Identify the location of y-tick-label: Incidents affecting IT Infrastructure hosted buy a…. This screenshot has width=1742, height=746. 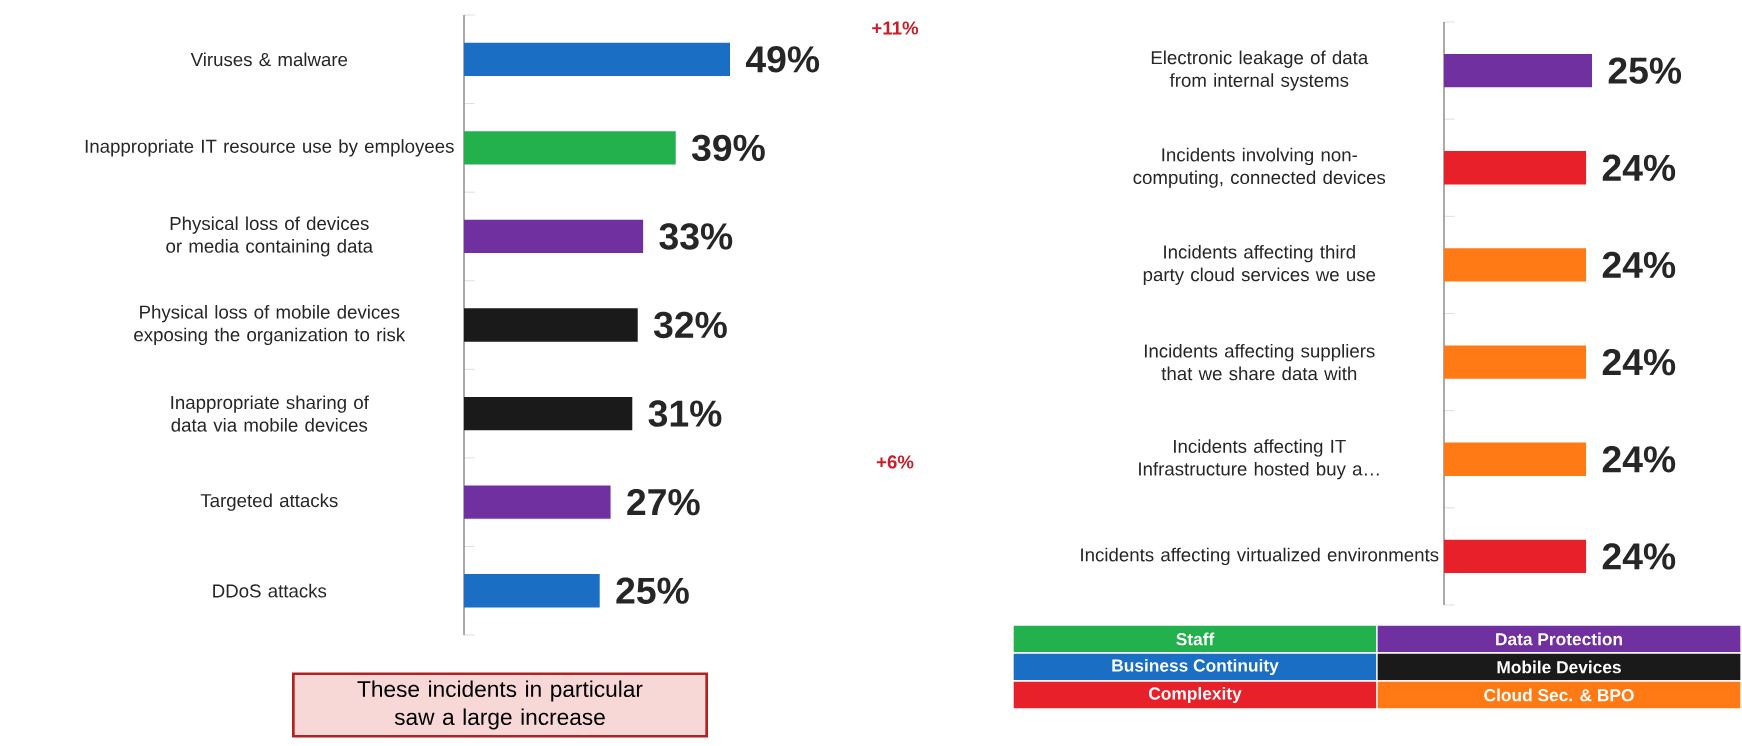
(1259, 459).